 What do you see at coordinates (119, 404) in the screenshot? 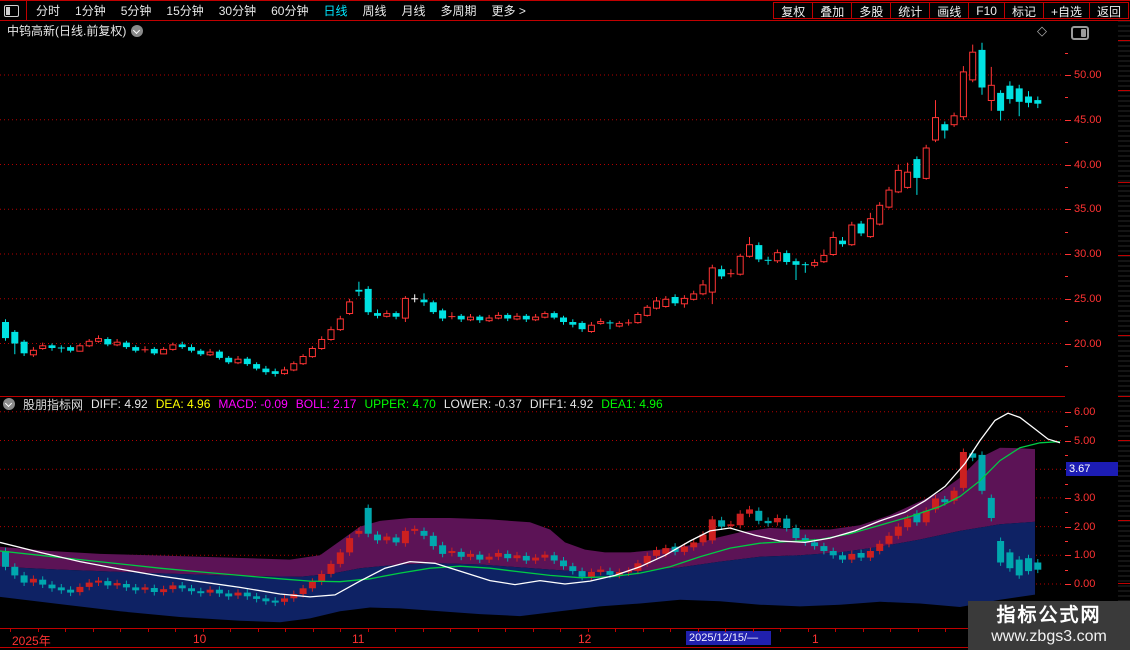
I see `indicator-field-DIFF: DIFF: 4.92` at bounding box center [119, 404].